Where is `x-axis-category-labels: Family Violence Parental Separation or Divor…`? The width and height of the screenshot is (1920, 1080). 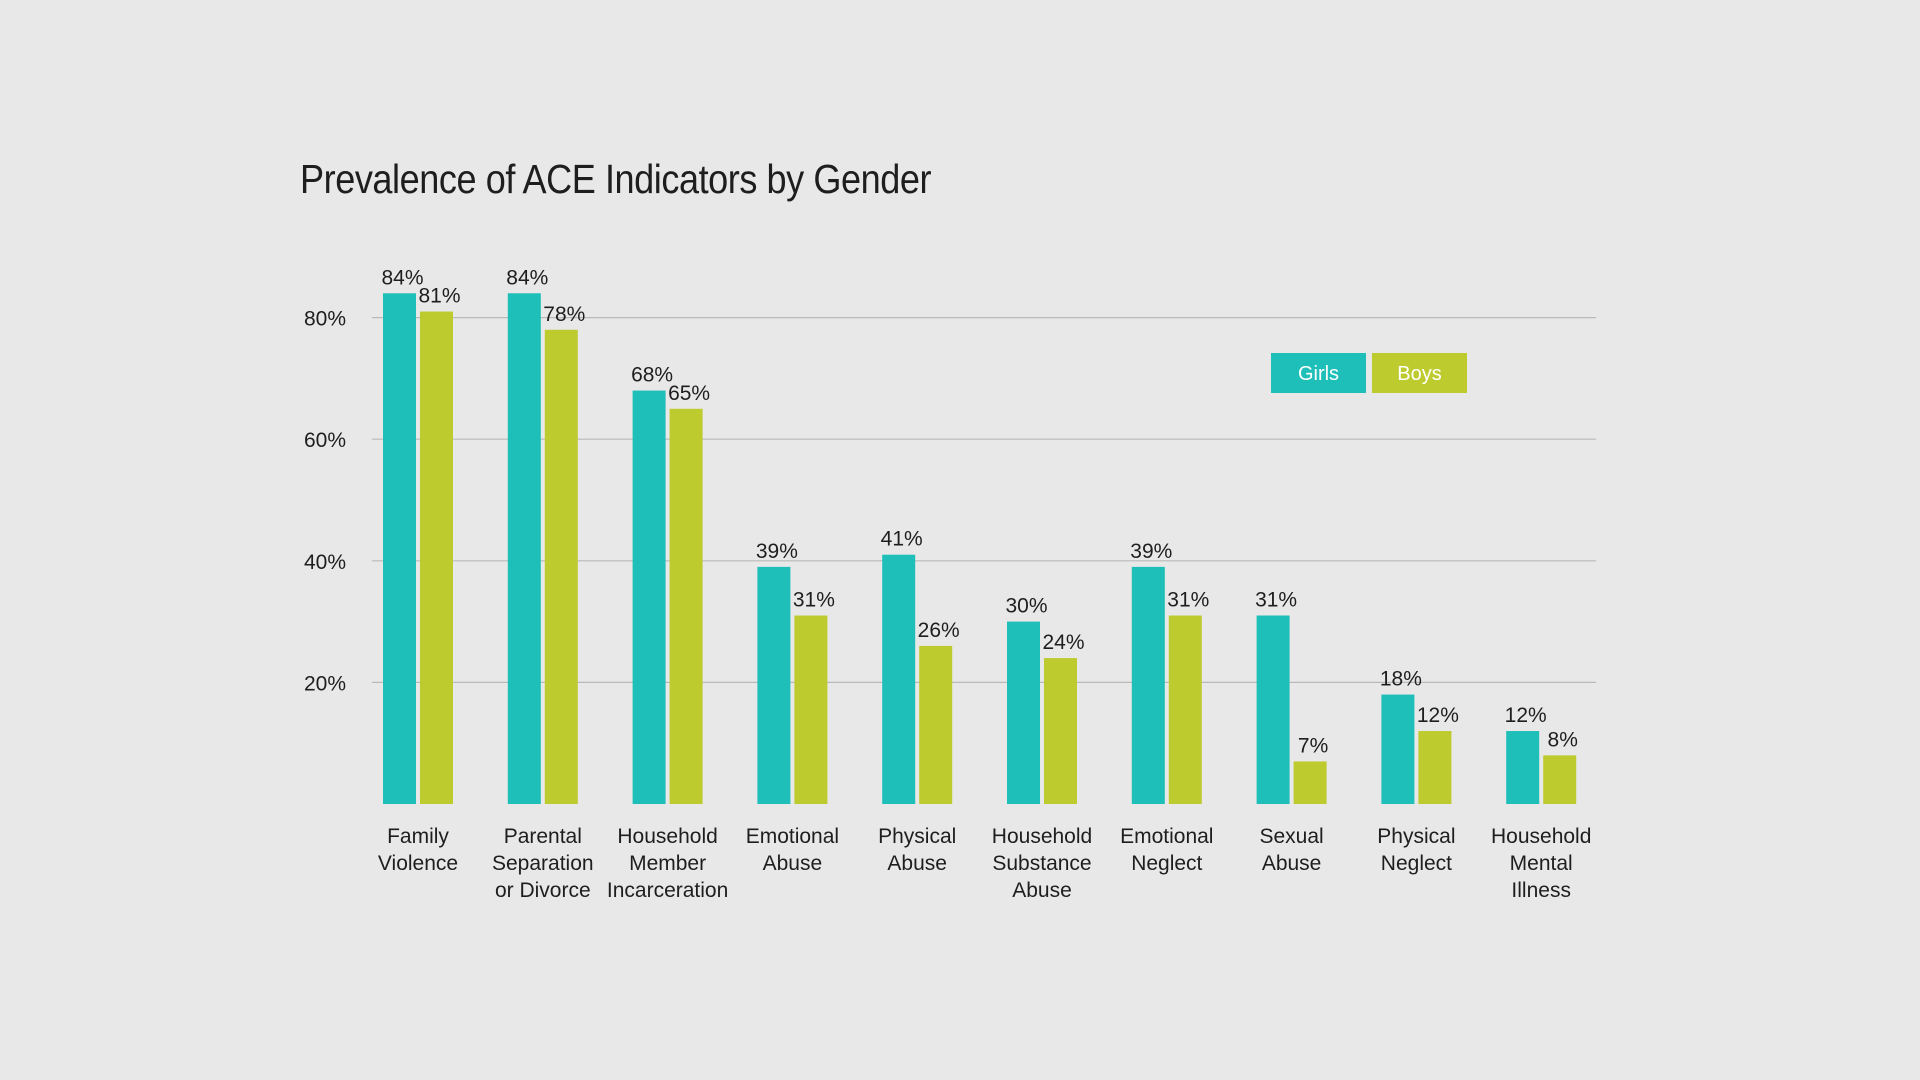 x-axis-category-labels: Family Violence Parental Separation or Divor… is located at coordinates (984, 863).